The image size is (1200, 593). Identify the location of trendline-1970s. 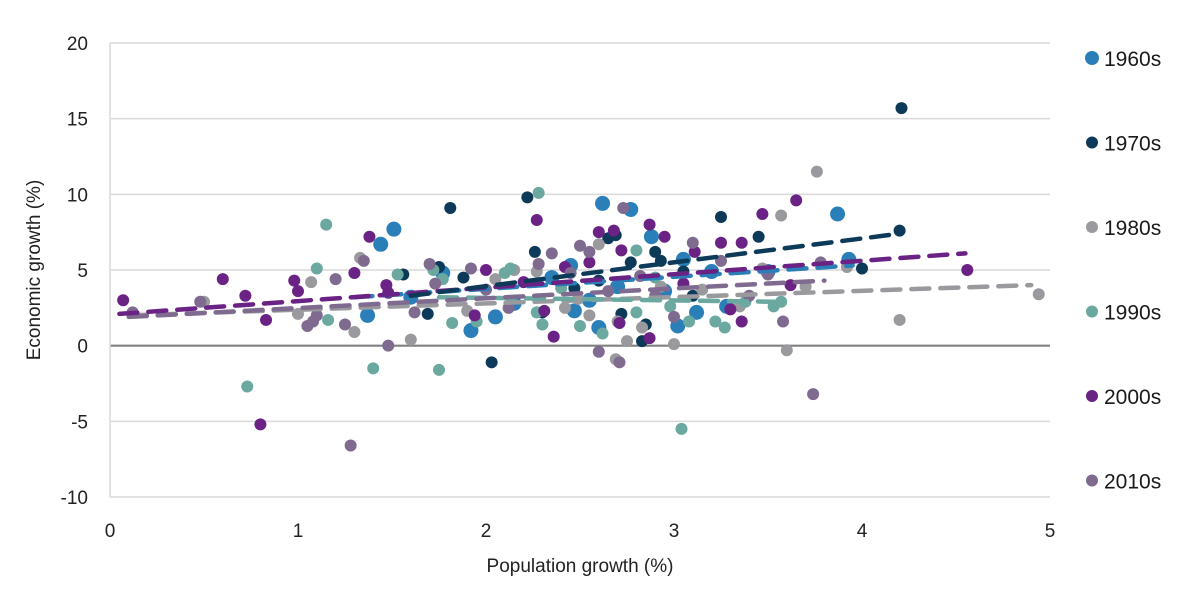
(655, 264).